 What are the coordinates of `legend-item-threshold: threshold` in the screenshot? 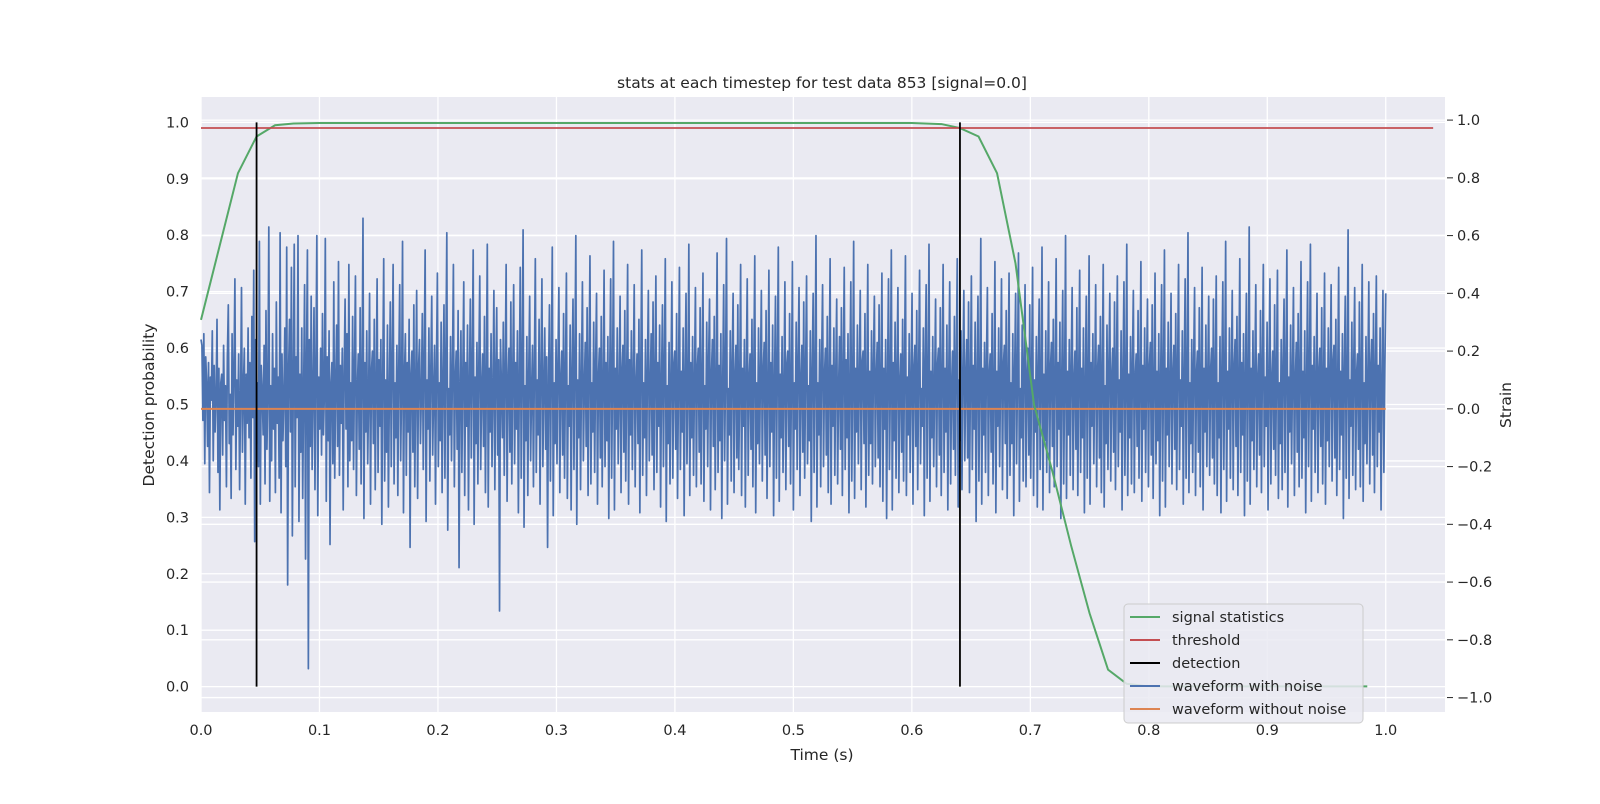 It's located at (1185, 641).